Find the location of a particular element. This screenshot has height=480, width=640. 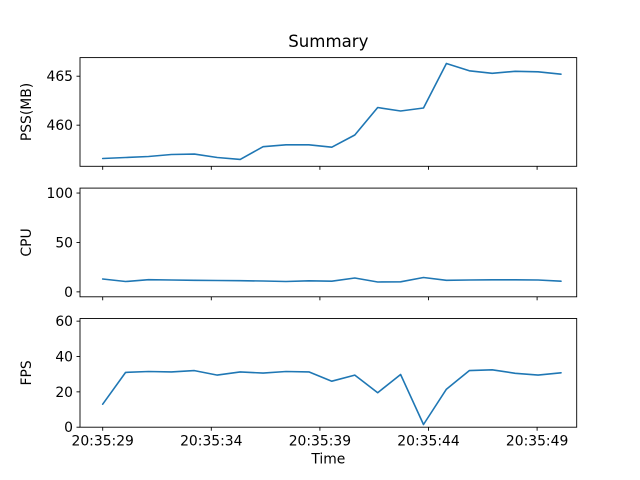

y-tick-label: 460 is located at coordinates (59, 126).